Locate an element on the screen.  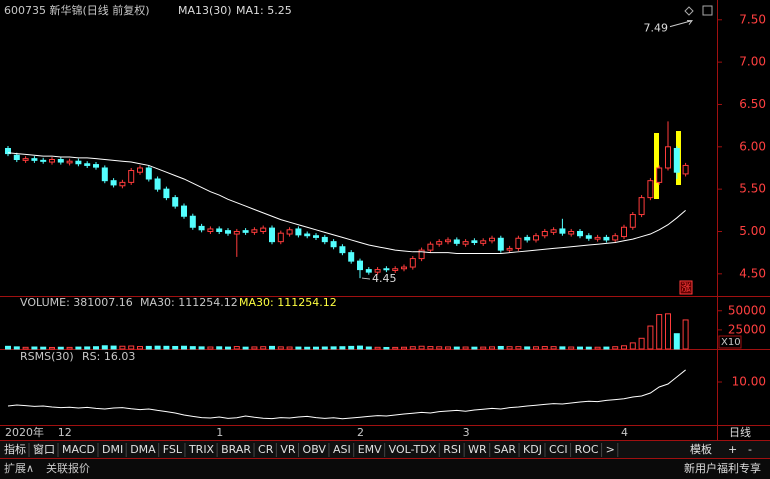
indicator-tab: > is located at coordinates (610, 449).